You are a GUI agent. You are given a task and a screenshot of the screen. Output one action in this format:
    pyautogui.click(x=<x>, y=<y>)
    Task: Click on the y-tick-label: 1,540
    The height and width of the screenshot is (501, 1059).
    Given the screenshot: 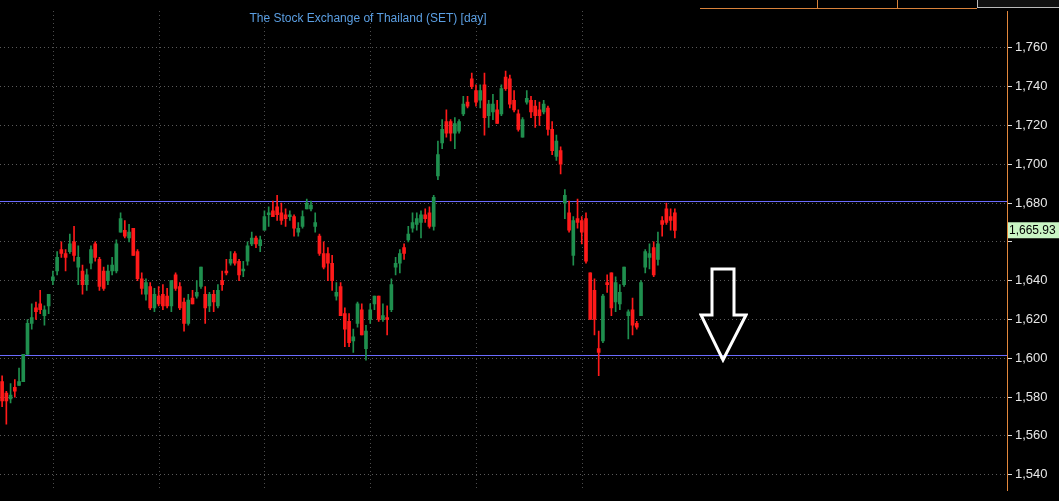 What is the action you would take?
    pyautogui.click(x=1031, y=474)
    